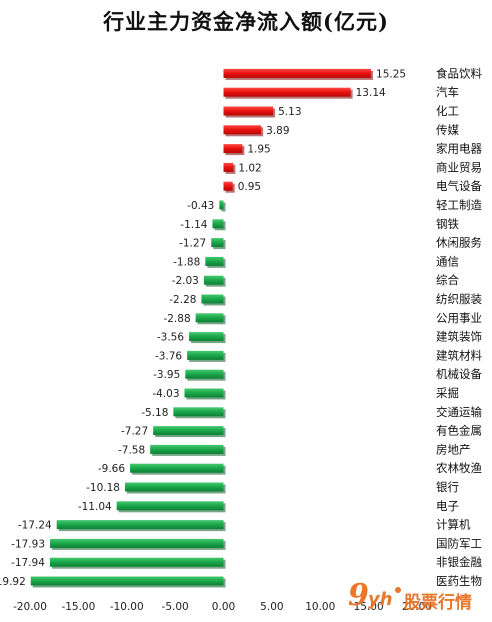 This screenshot has height=622, width=492. I want to click on watermark-latin: yh, so click(380, 599).